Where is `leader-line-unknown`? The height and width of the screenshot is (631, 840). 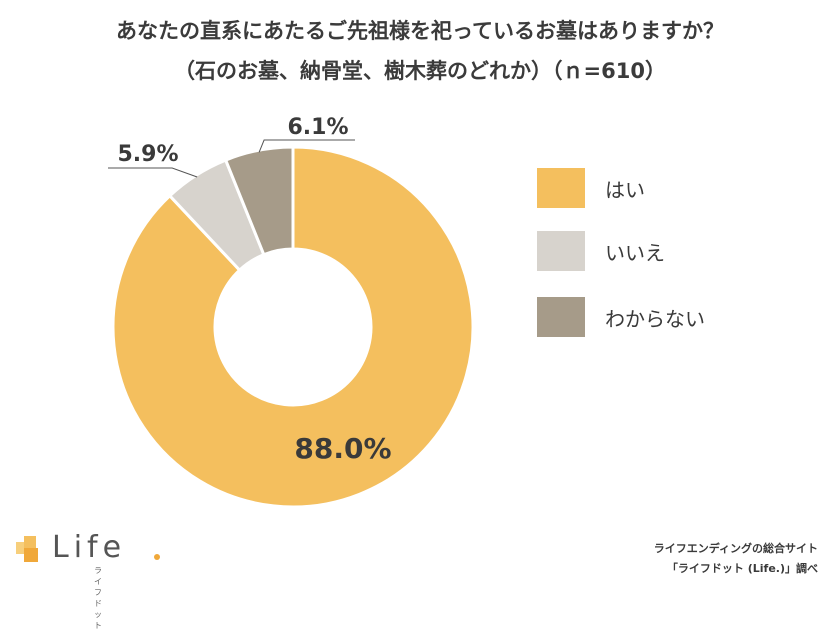 leader-line-unknown is located at coordinates (306, 146).